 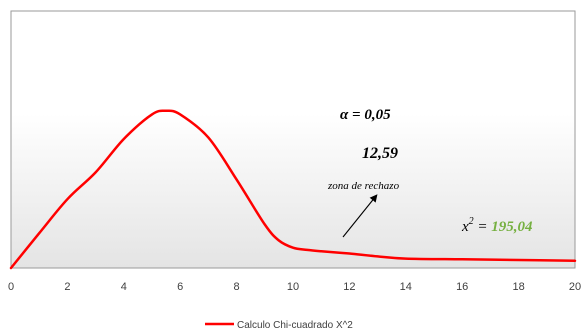 I want to click on chi-superscript: 2, so click(x=471, y=221).